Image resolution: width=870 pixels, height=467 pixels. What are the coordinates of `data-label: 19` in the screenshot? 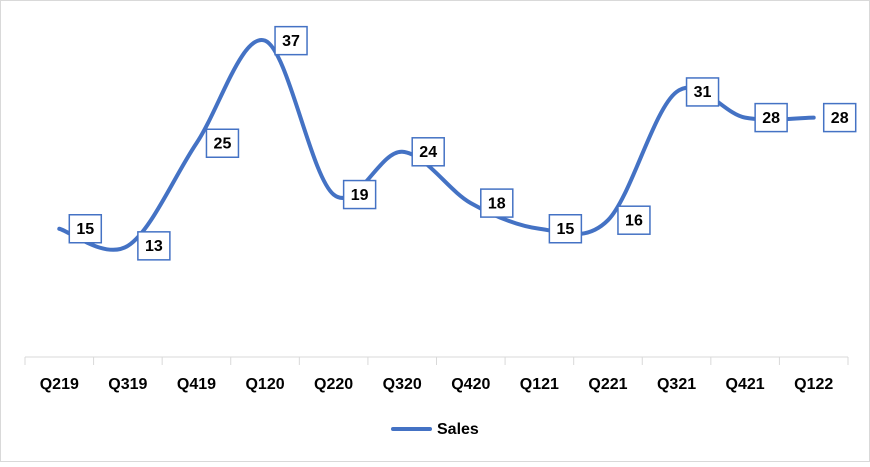 It's located at (360, 195).